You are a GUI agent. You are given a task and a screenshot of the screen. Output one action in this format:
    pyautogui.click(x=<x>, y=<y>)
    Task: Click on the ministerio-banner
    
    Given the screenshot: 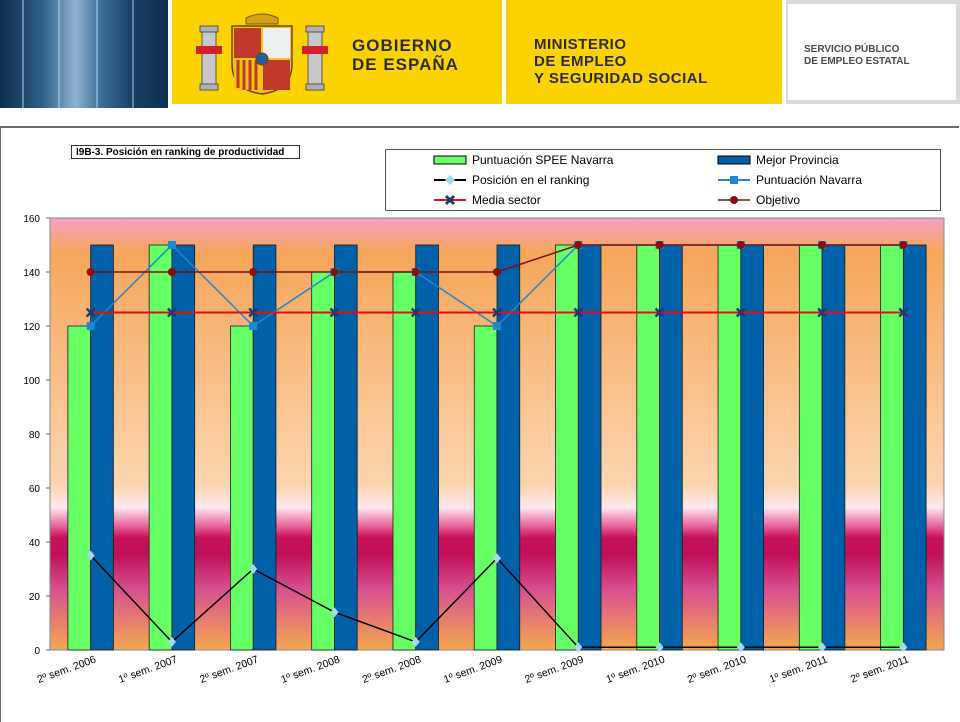 What is the action you would take?
    pyautogui.click(x=644, y=52)
    